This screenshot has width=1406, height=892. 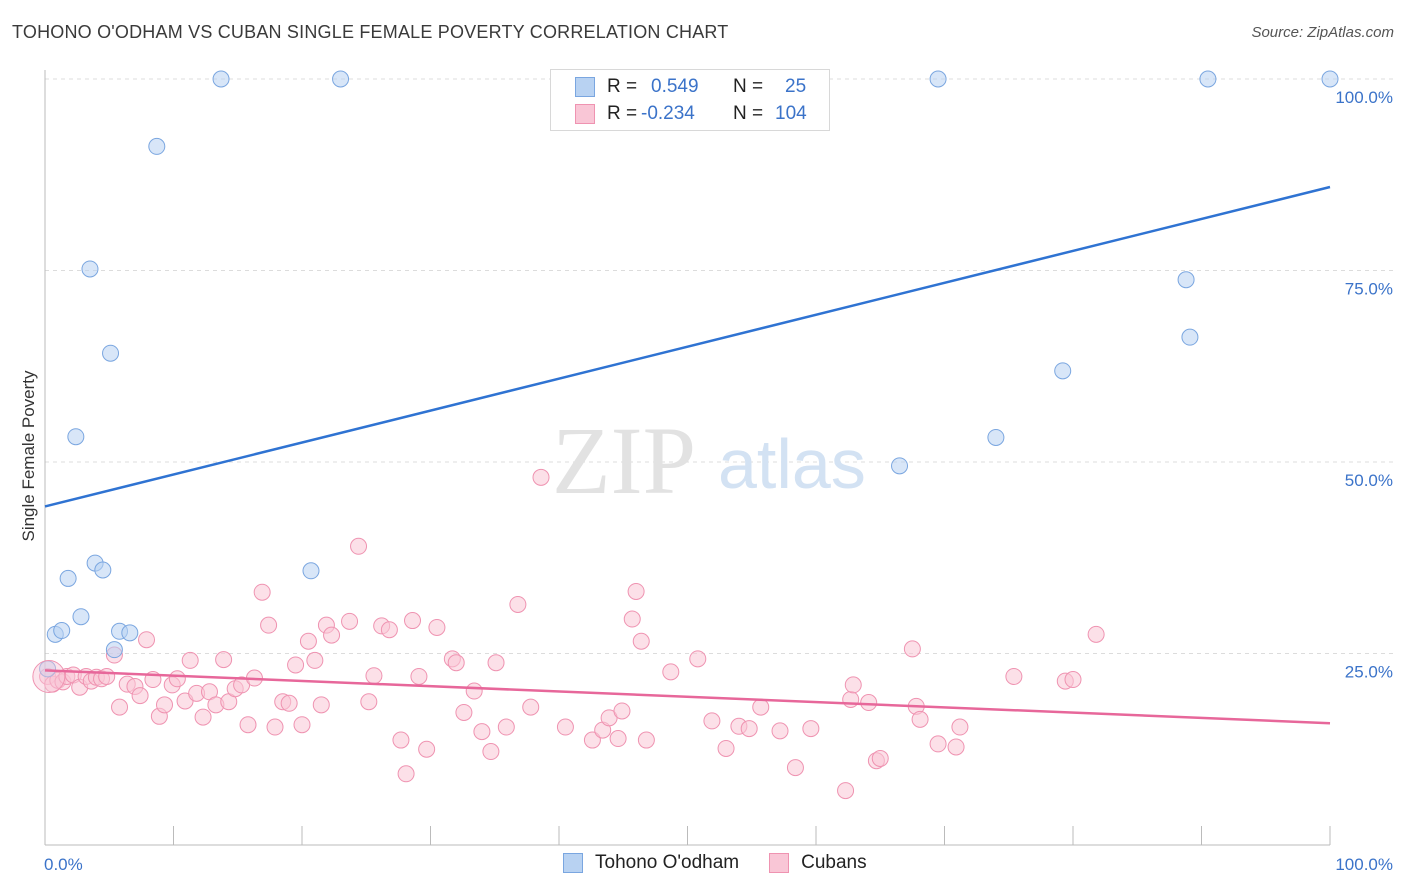 I want to click on watermark-atlas: atlas, so click(x=792, y=464).